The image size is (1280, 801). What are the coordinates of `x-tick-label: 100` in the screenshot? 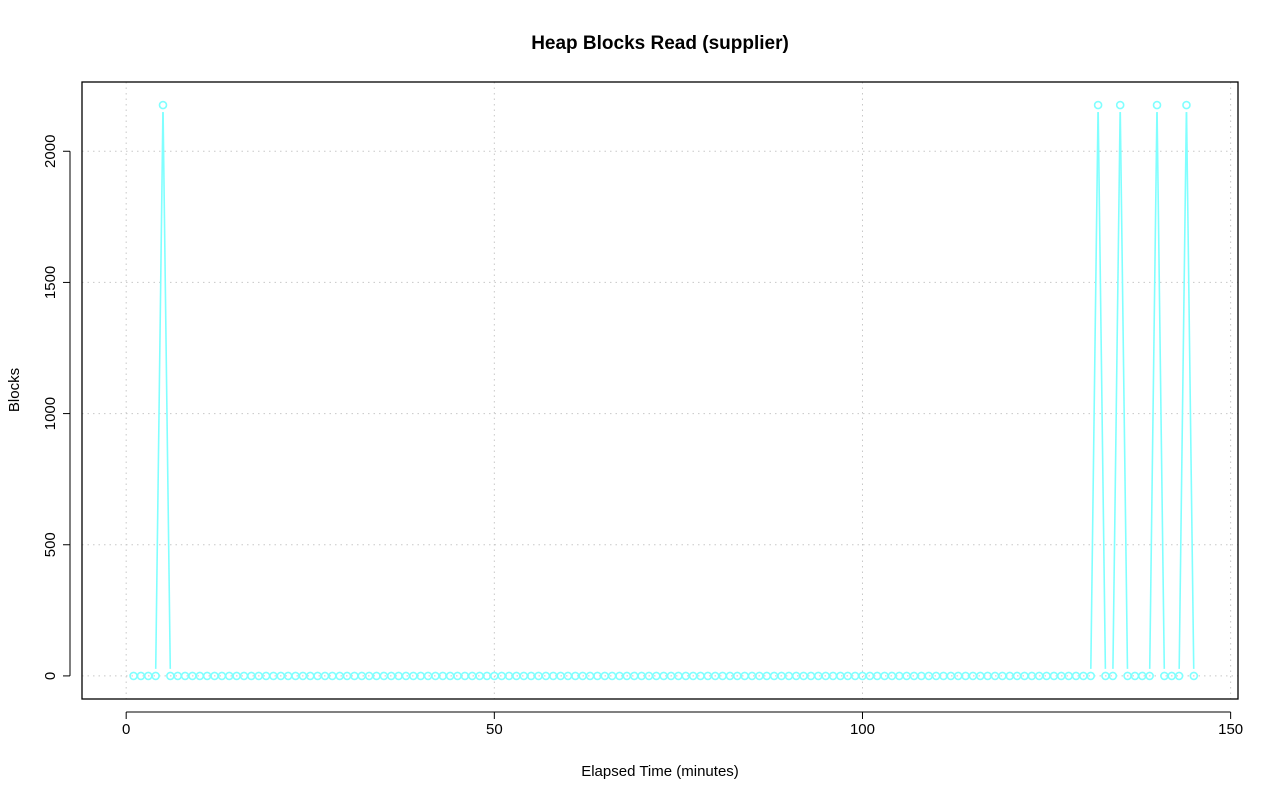 It's located at (862, 729).